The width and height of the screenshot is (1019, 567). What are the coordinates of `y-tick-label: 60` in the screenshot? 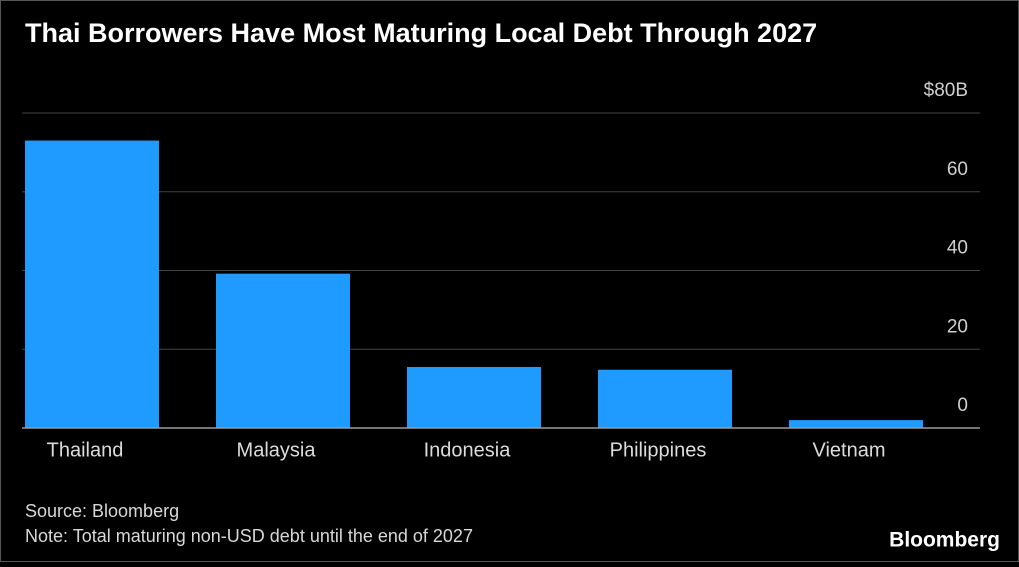 It's located at (957, 169).